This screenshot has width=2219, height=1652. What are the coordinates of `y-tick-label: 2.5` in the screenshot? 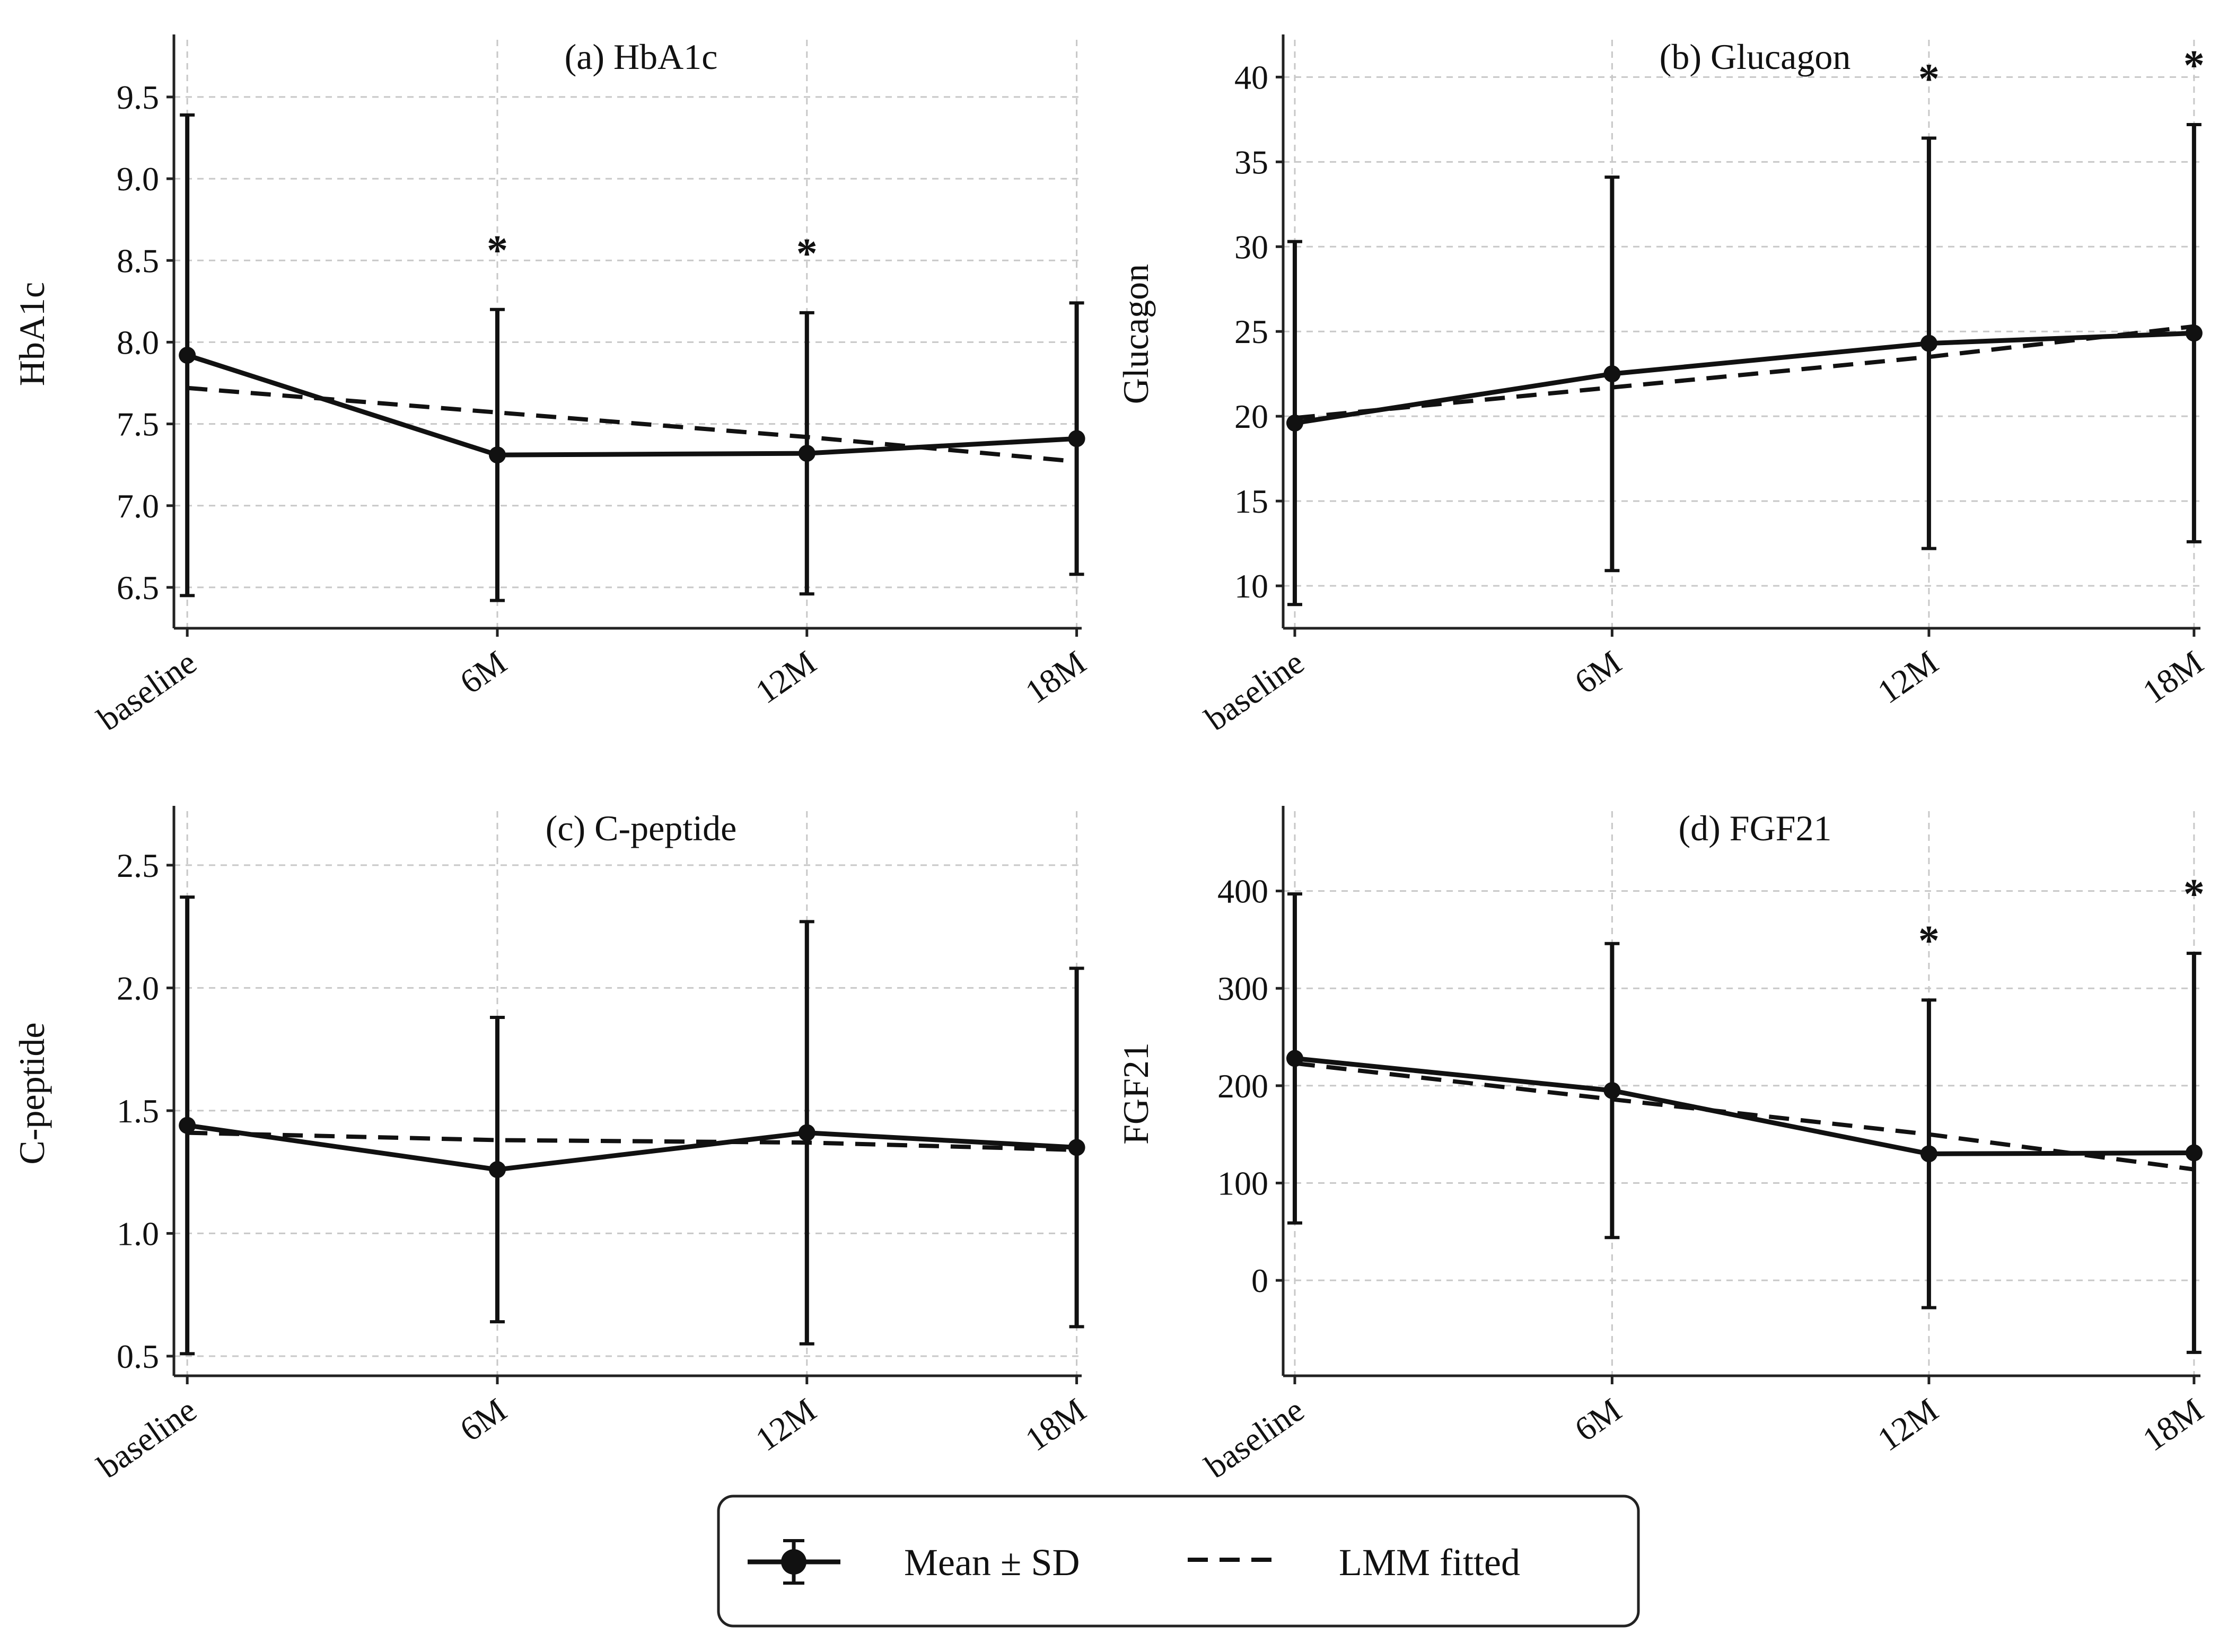 It's located at (138, 865).